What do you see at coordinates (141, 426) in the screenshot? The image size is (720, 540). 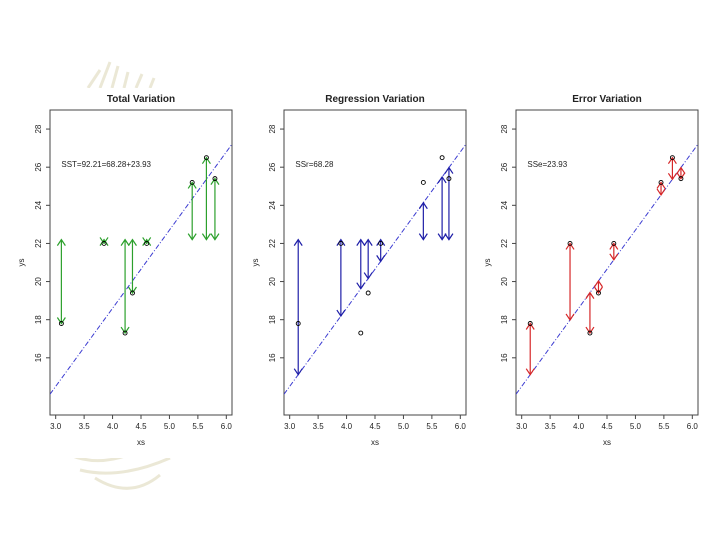 I see `x-tick-label: 4.5` at bounding box center [141, 426].